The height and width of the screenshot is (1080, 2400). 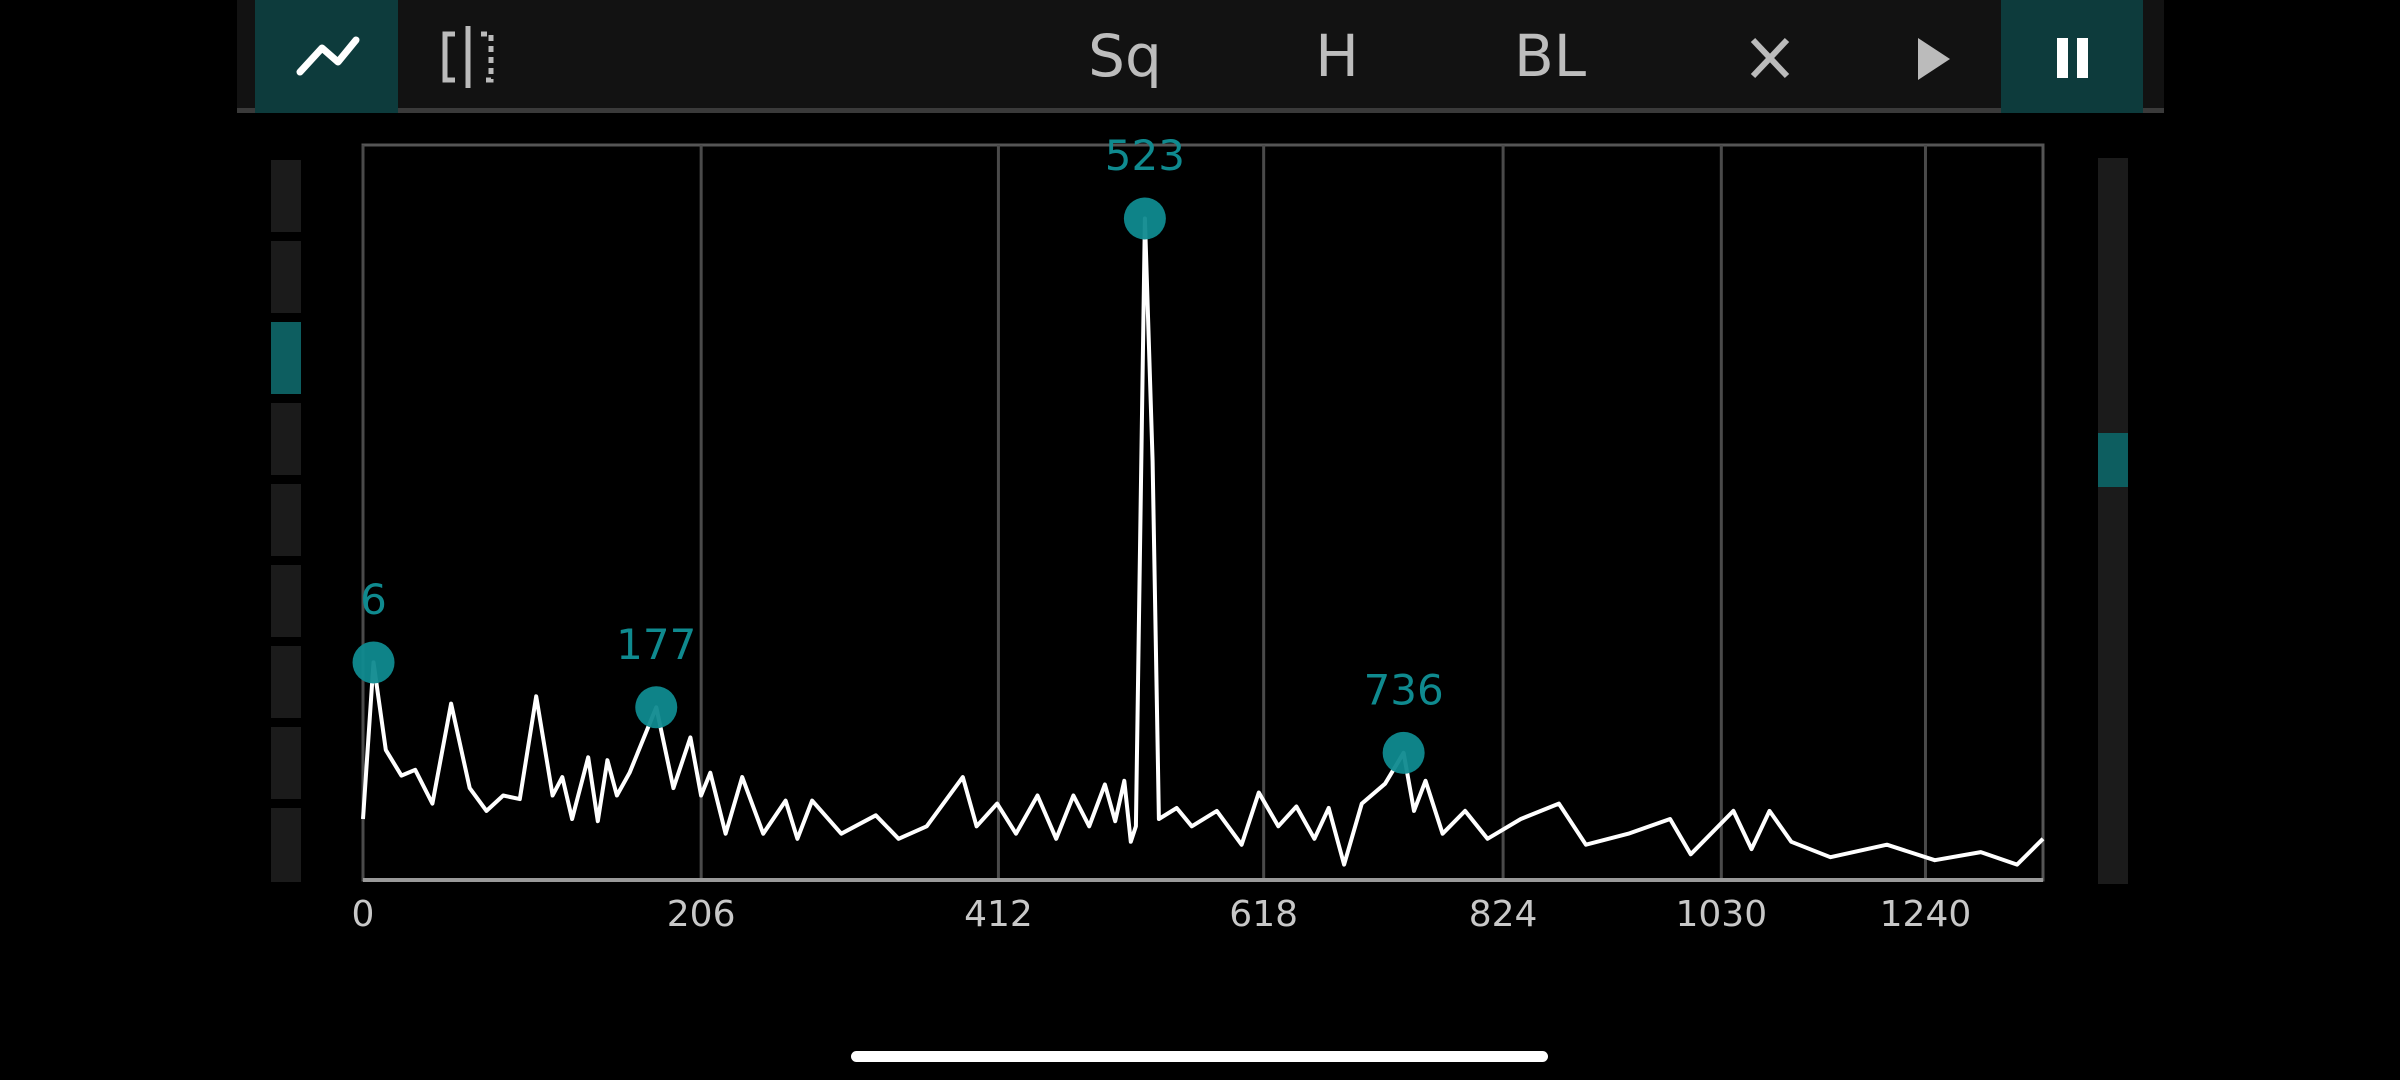 What do you see at coordinates (1404, 689) in the screenshot?
I see `peak-label: 736` at bounding box center [1404, 689].